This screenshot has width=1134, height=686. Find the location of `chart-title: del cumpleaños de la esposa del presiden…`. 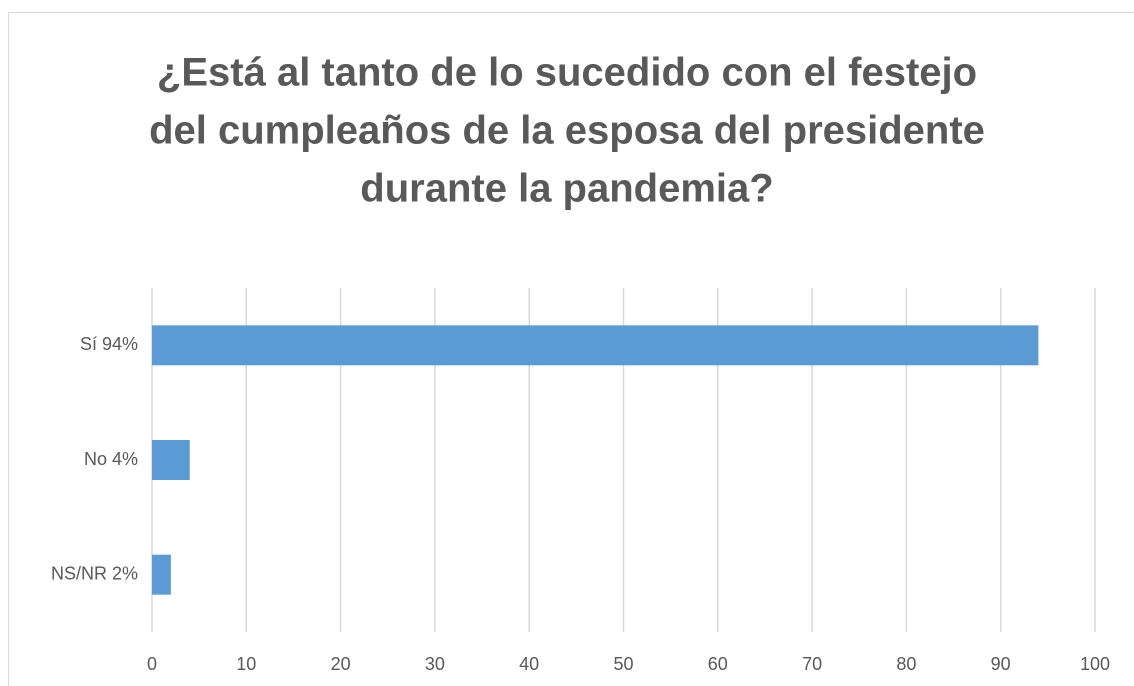

chart-title: del cumpleaños de la esposa del presiden… is located at coordinates (567, 131).